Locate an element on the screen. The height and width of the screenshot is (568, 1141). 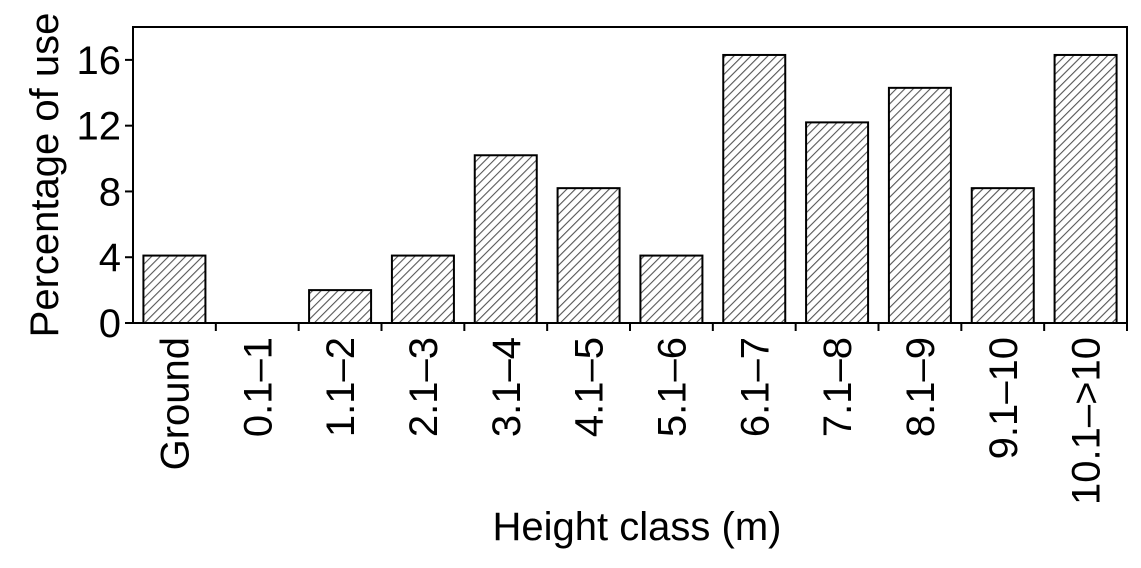
y-tick-label: 4 is located at coordinates (110, 258).